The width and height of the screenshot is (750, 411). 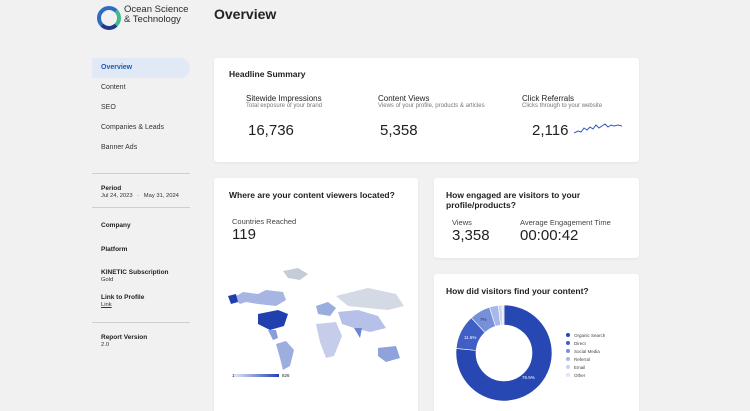 I want to click on map-greenland, so click(x=295, y=274).